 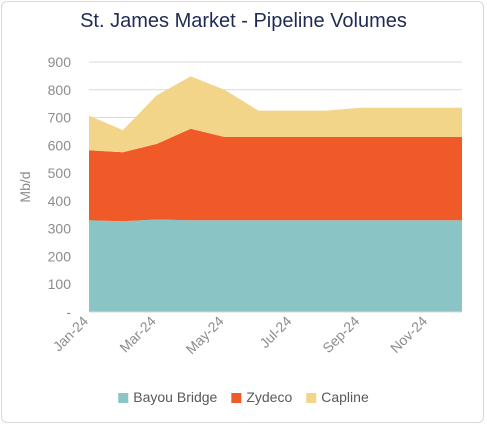 What do you see at coordinates (236, 398) in the screenshot?
I see `legend-swatch-zydeco` at bounding box center [236, 398].